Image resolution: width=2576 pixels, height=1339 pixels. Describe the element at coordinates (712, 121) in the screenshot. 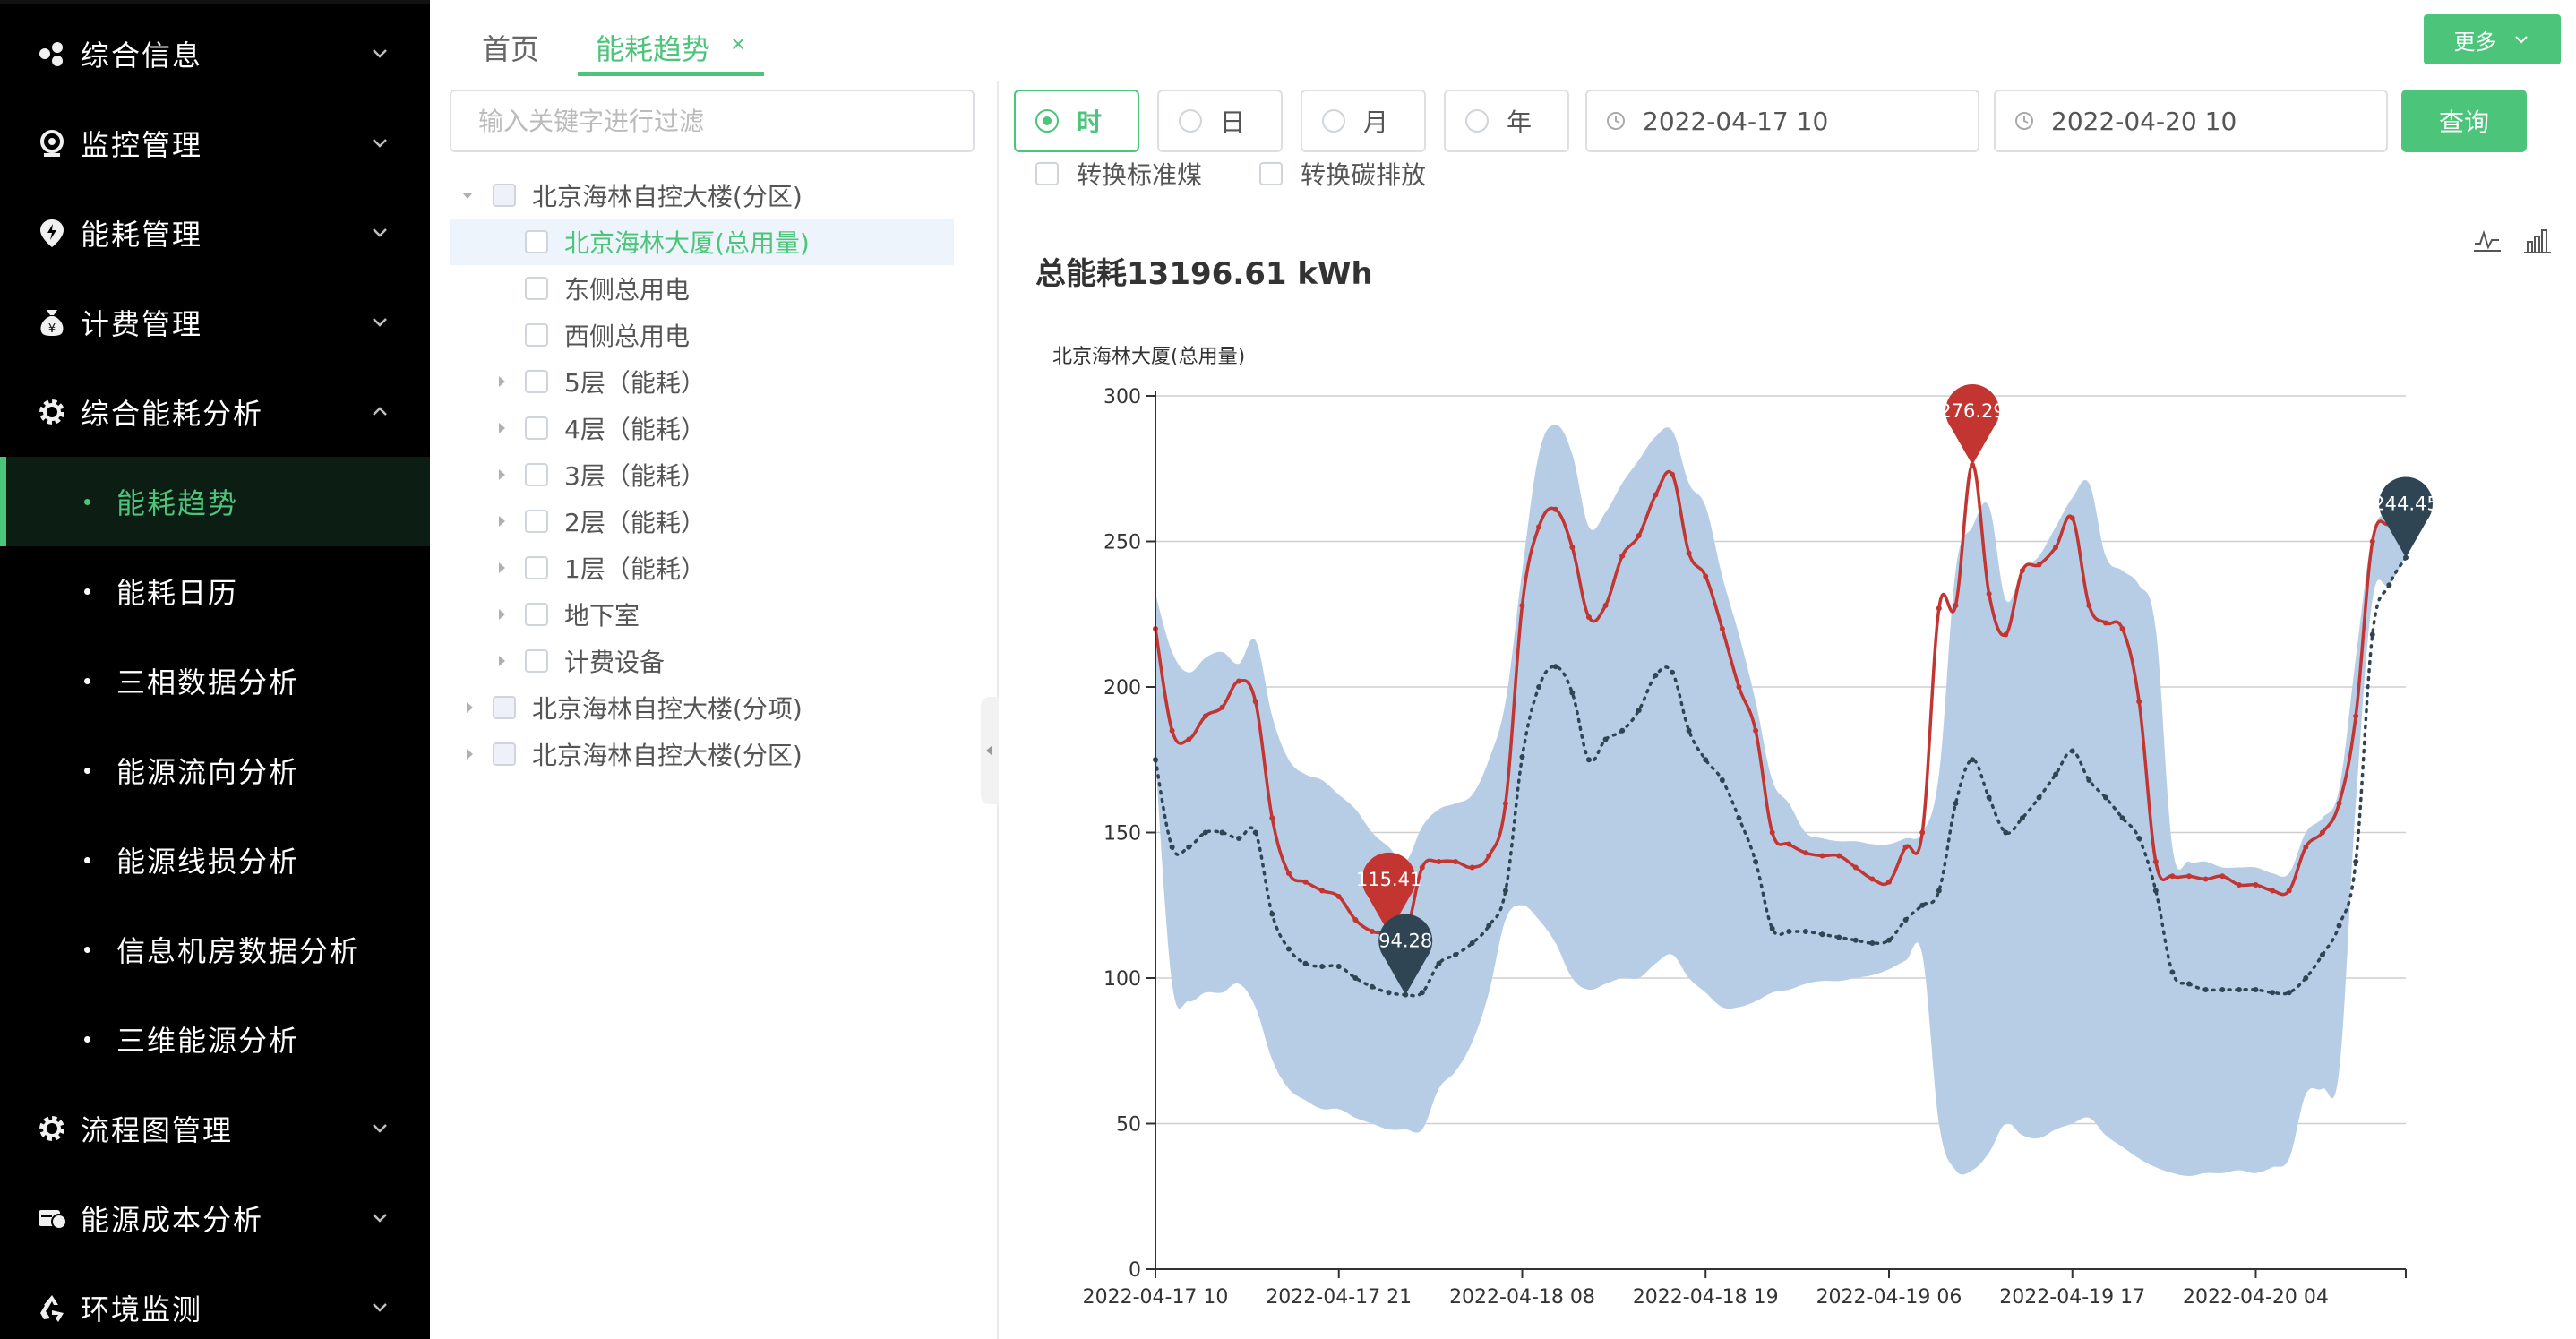

I see `tree-filter-input` at that location.